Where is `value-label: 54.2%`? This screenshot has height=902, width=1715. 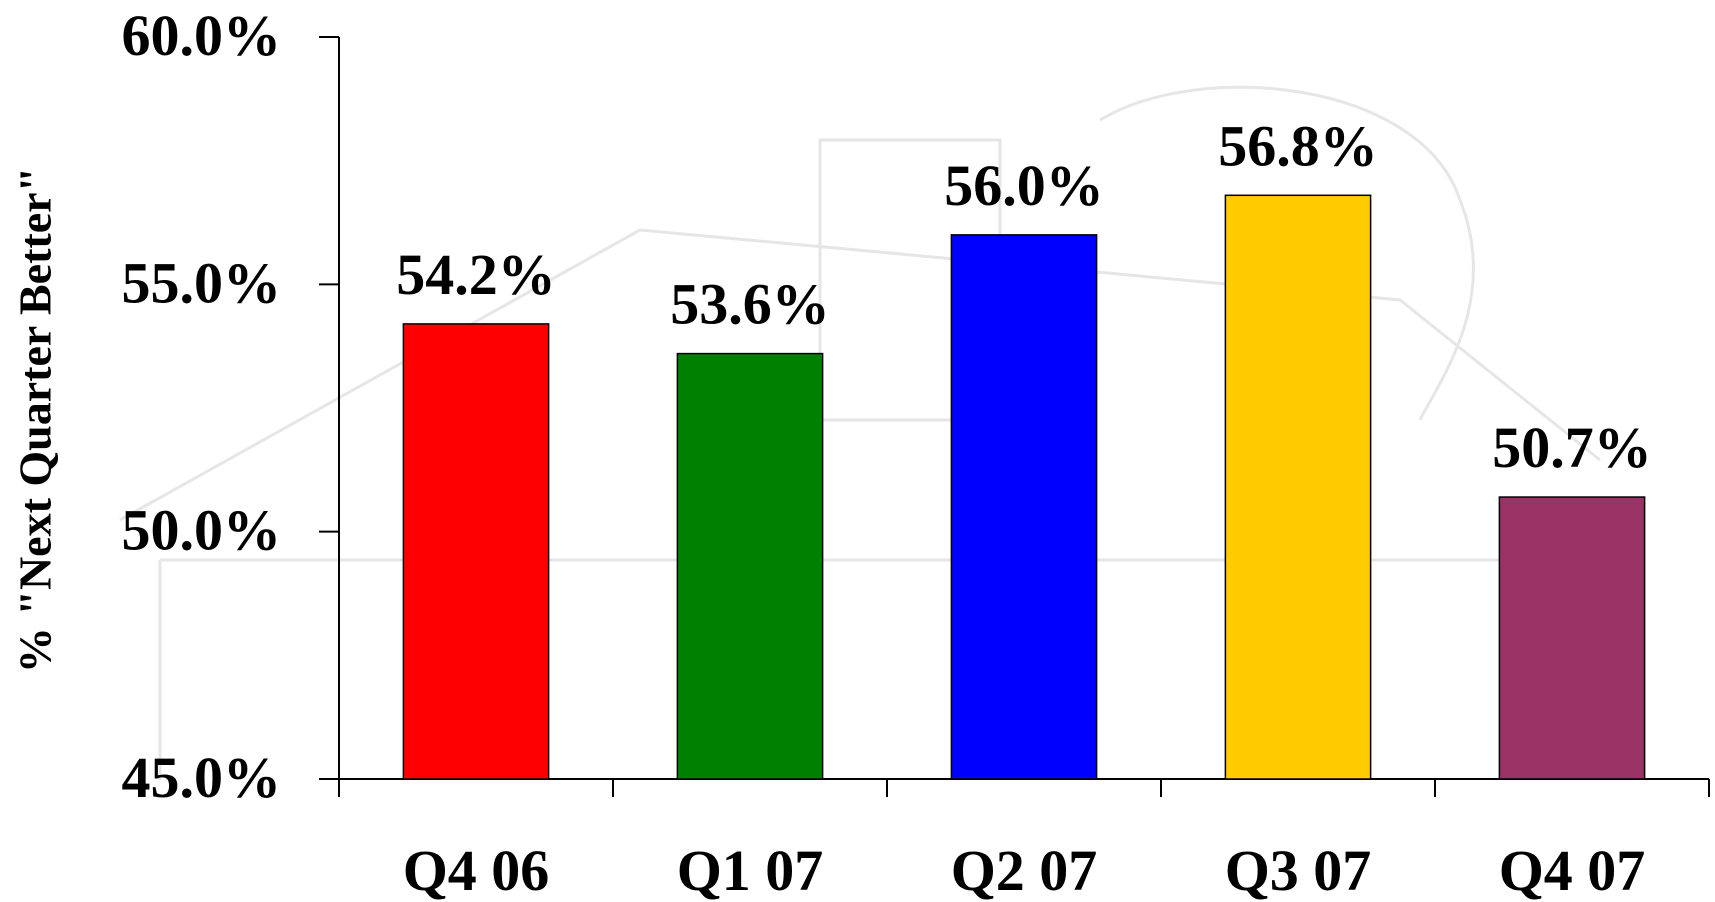
value-label: 54.2% is located at coordinates (476, 274).